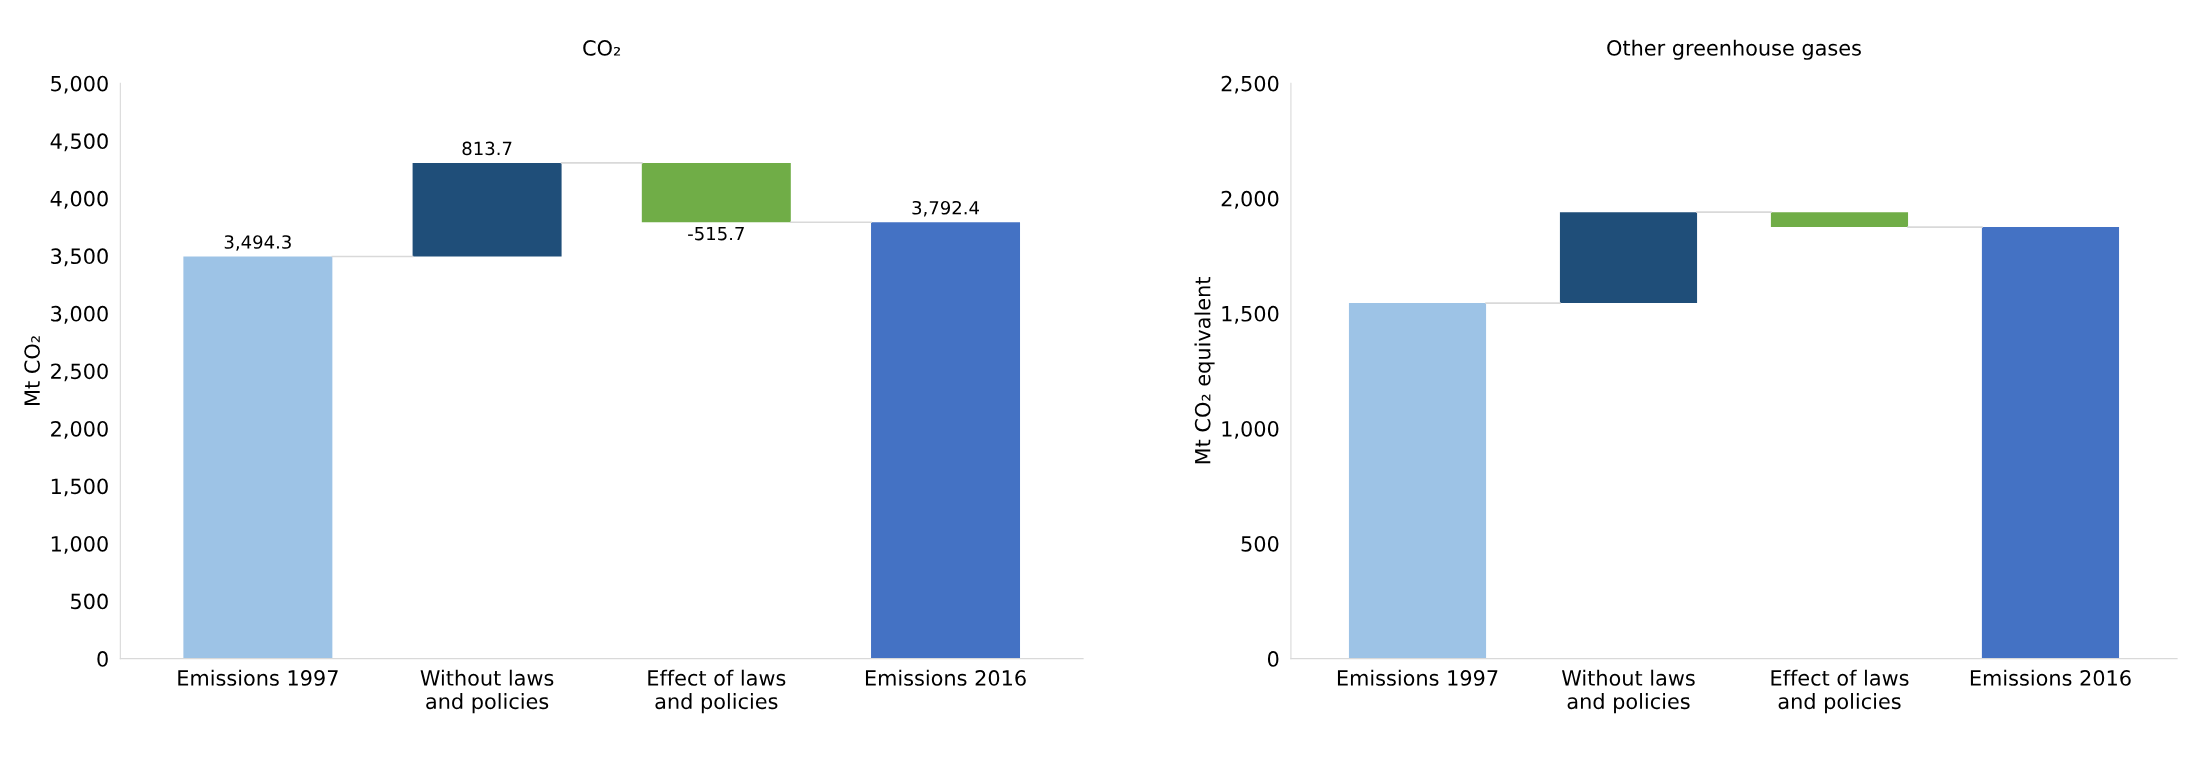 The height and width of the screenshot is (757, 2188). What do you see at coordinates (945, 208) in the screenshot?
I see `data-label: 3,792.4` at bounding box center [945, 208].